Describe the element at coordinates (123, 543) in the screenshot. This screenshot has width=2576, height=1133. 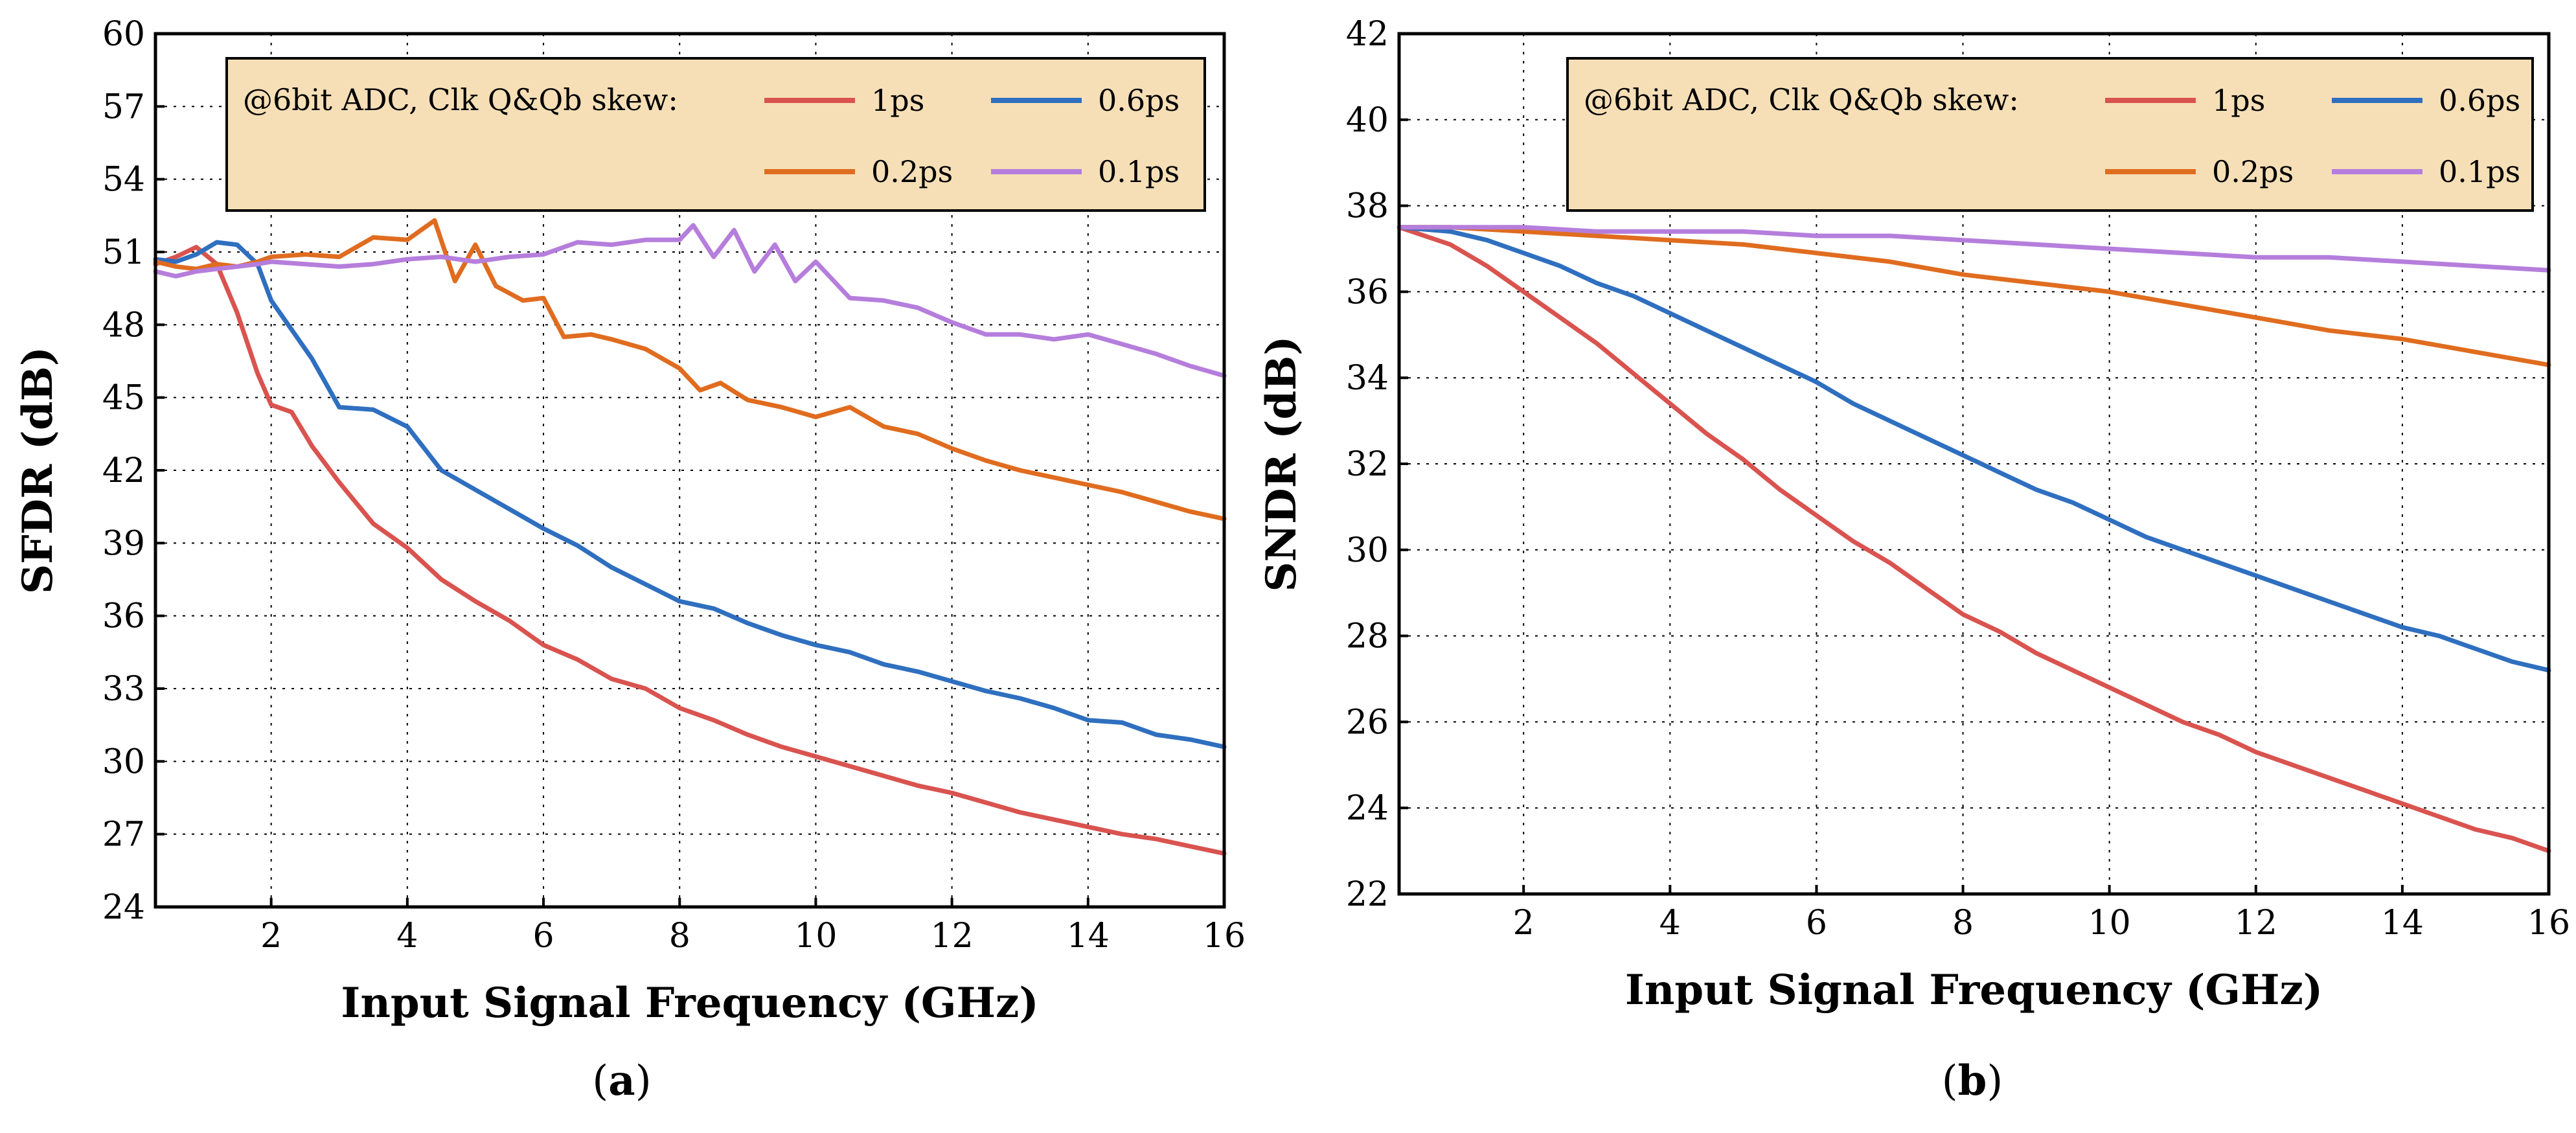
I see `y-tick-label: 39` at that location.